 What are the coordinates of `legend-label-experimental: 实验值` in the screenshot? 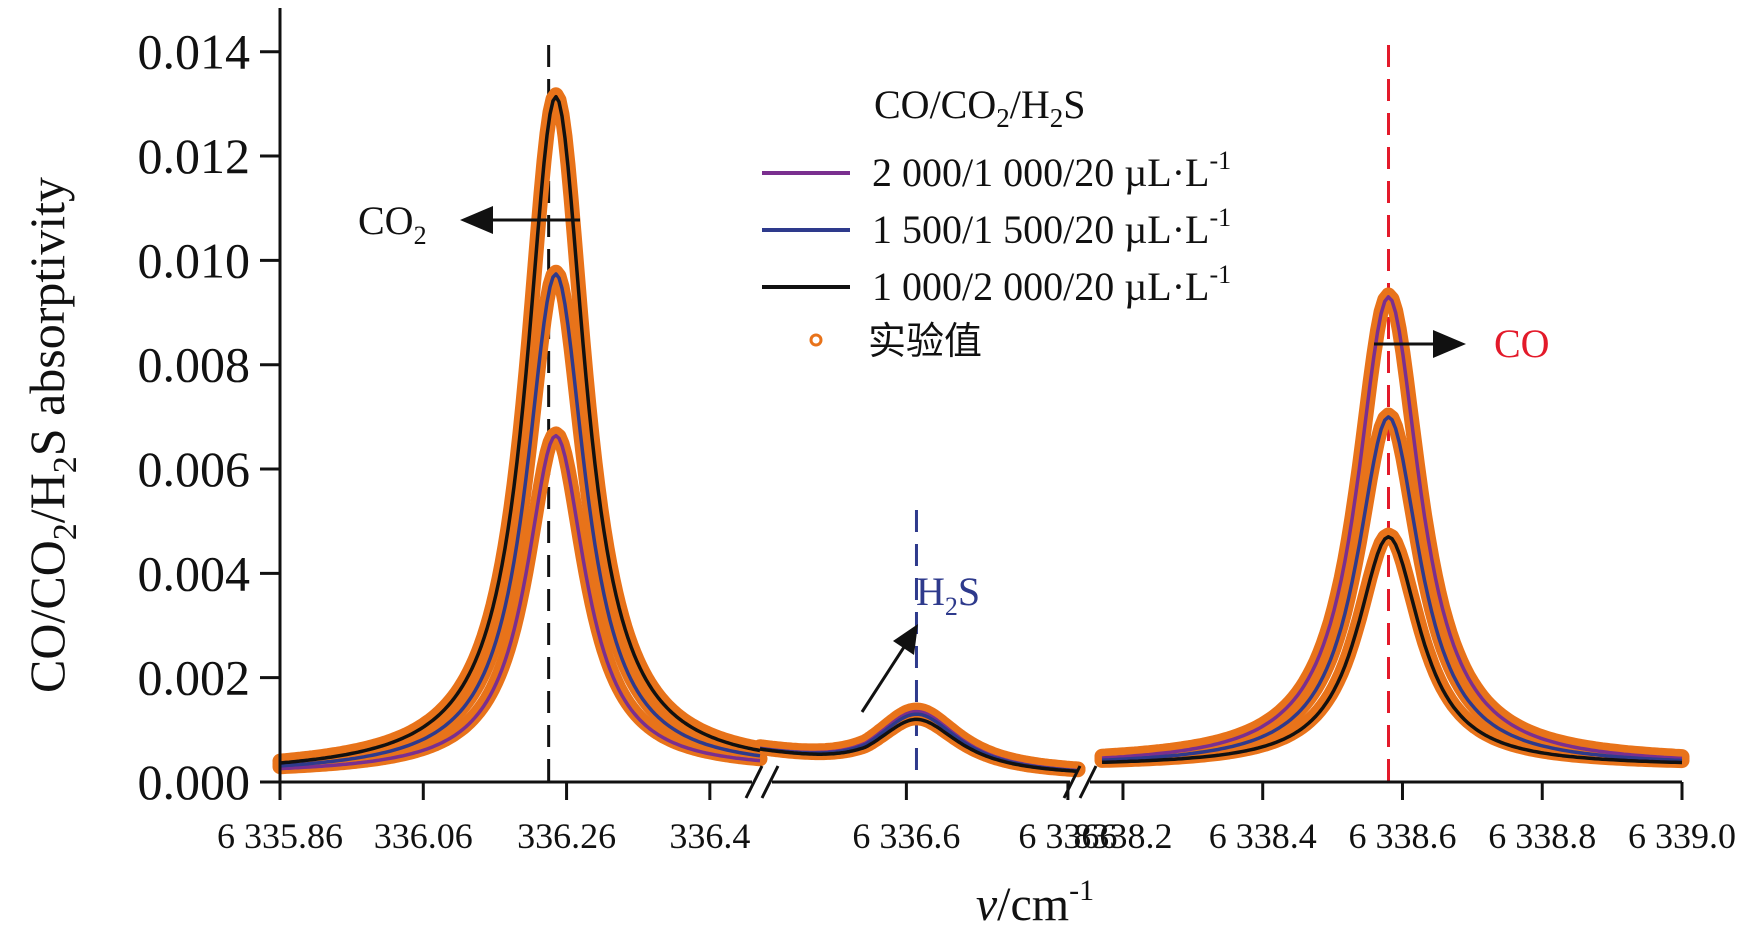 It's located at (925, 341).